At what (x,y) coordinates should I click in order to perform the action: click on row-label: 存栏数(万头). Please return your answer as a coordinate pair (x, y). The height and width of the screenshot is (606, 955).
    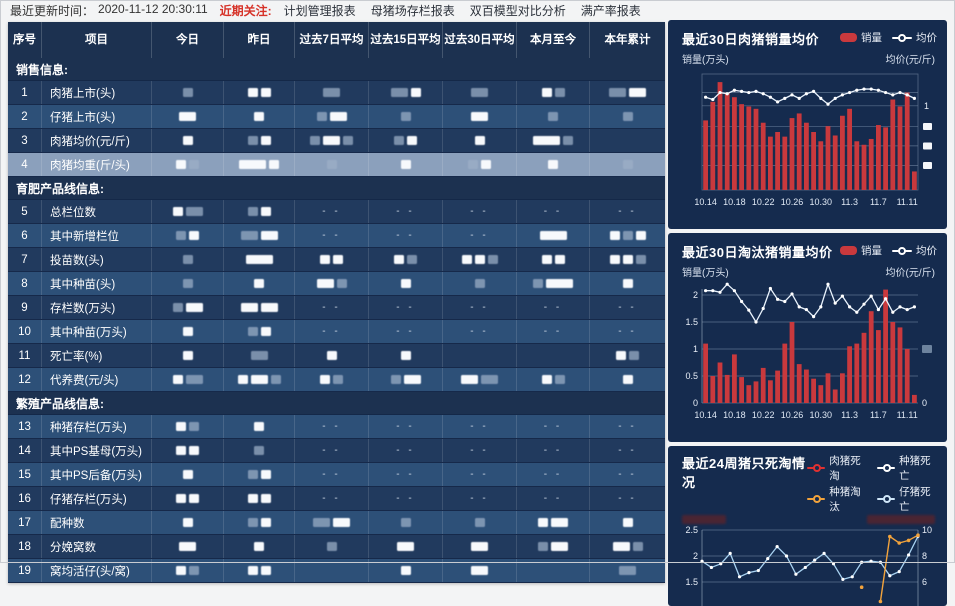
    Looking at the image, I should click on (97, 307).